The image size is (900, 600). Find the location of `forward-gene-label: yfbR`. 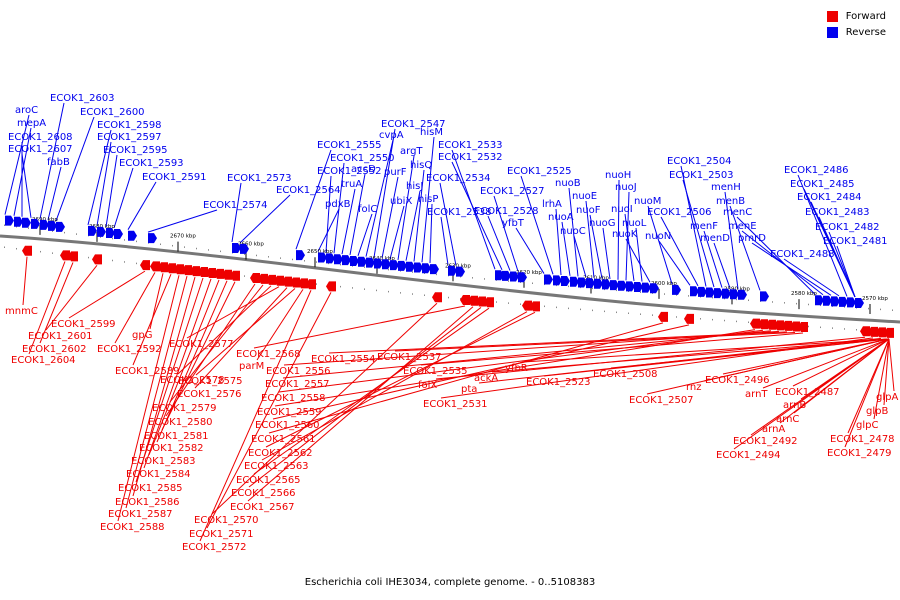

forward-gene-label: yfbR is located at coordinates (516, 368).